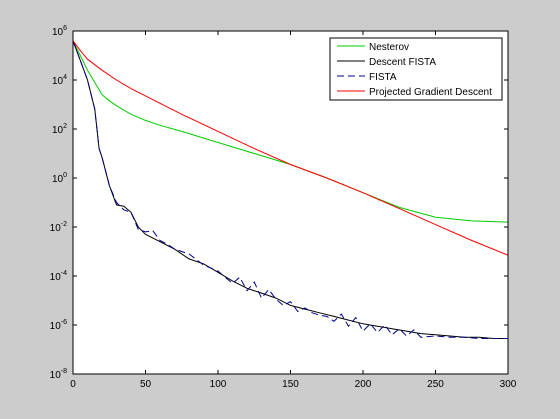  Describe the element at coordinates (73, 384) in the screenshot. I see `x-tick-label: 0` at that location.